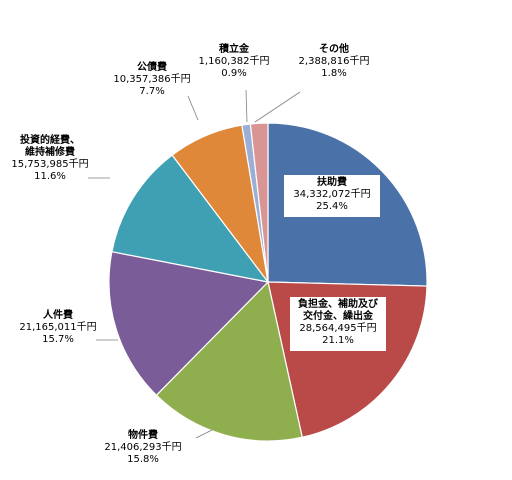  What do you see at coordinates (332, 181) in the screenshot?
I see `slice-name-label: 扶助費` at bounding box center [332, 181].